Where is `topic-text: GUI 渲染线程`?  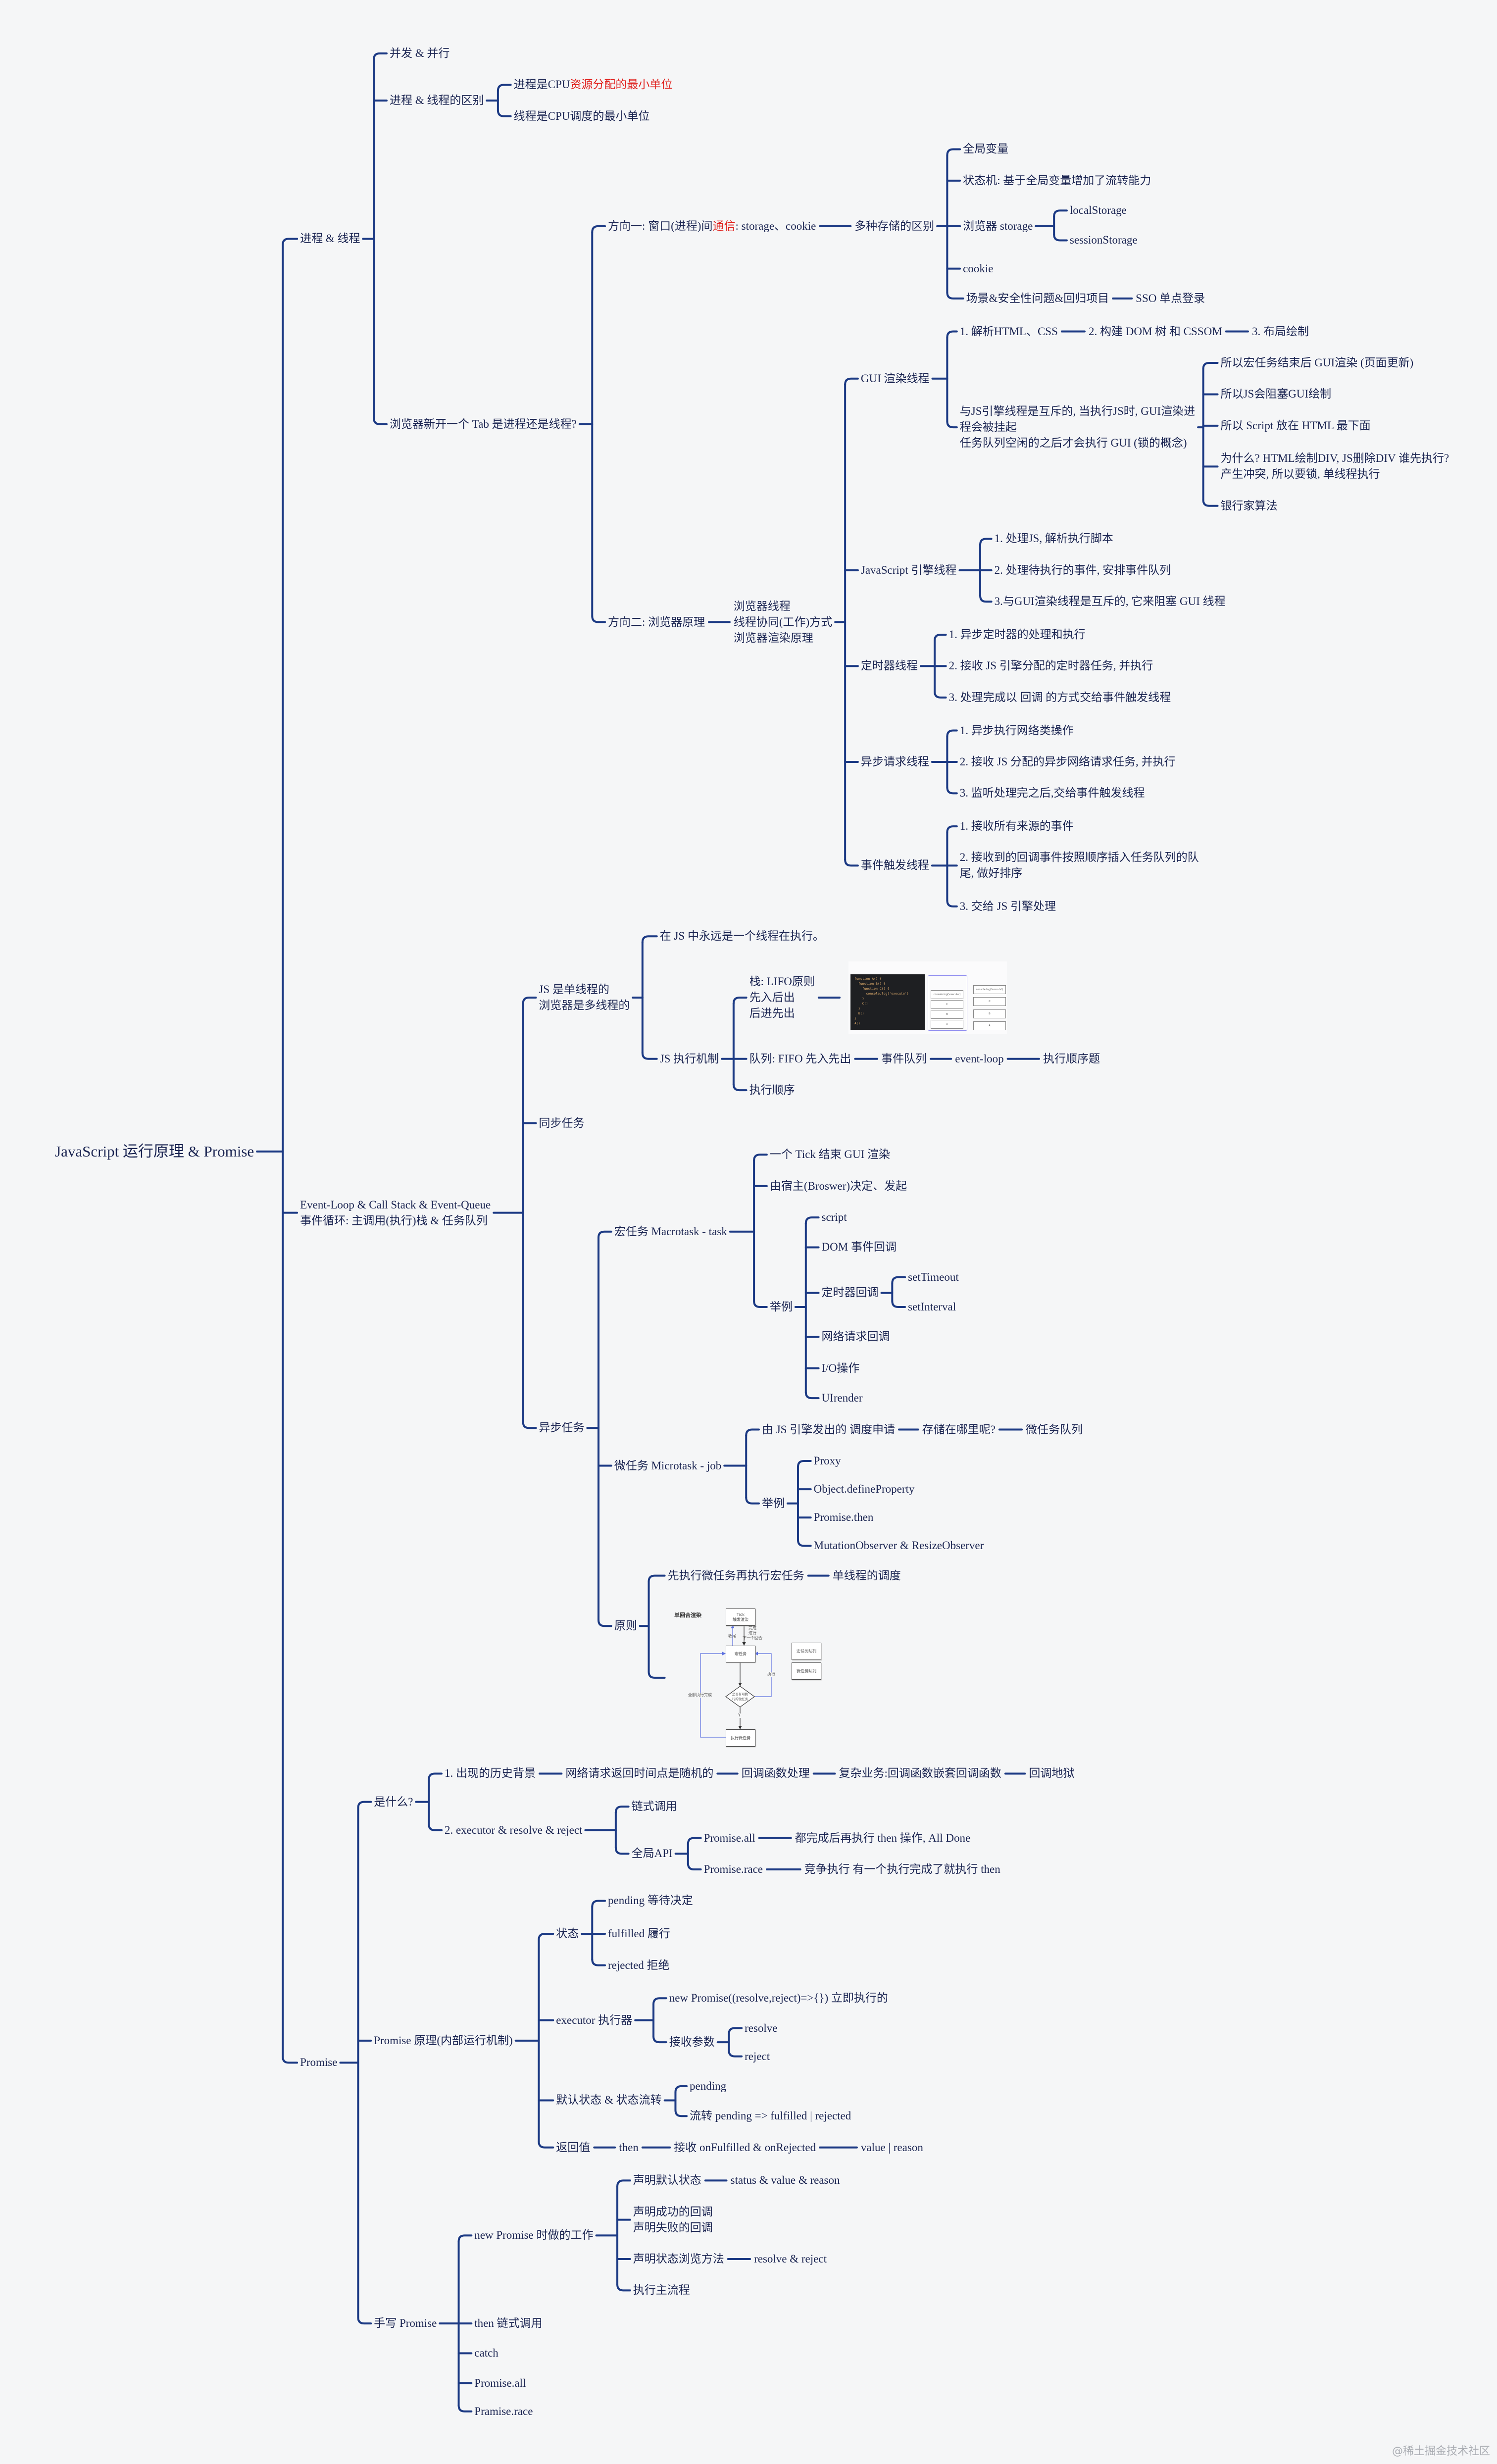
topic-text: GUI 渲染线程 is located at coordinates (895, 378).